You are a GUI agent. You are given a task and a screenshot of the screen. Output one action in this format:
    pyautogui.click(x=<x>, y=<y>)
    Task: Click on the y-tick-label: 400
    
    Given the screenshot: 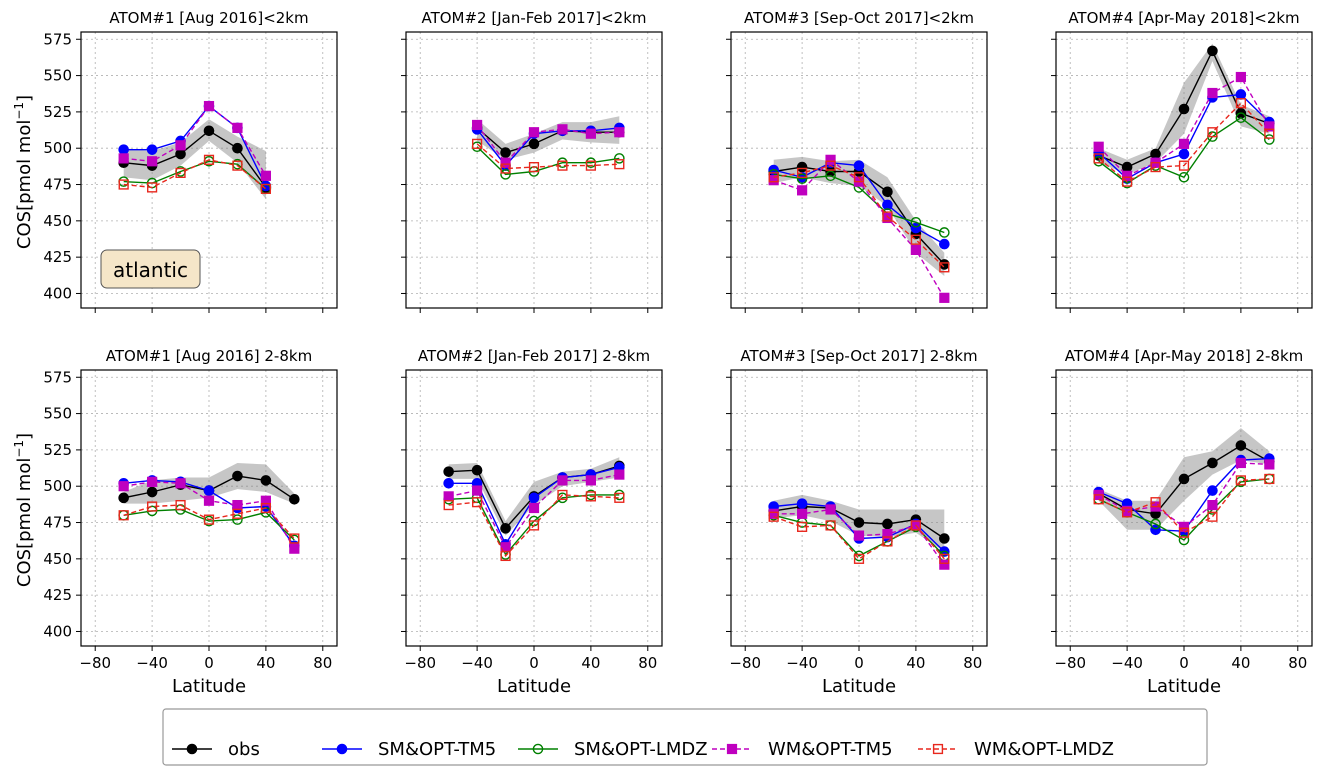 What is the action you would take?
    pyautogui.click(x=57, y=293)
    